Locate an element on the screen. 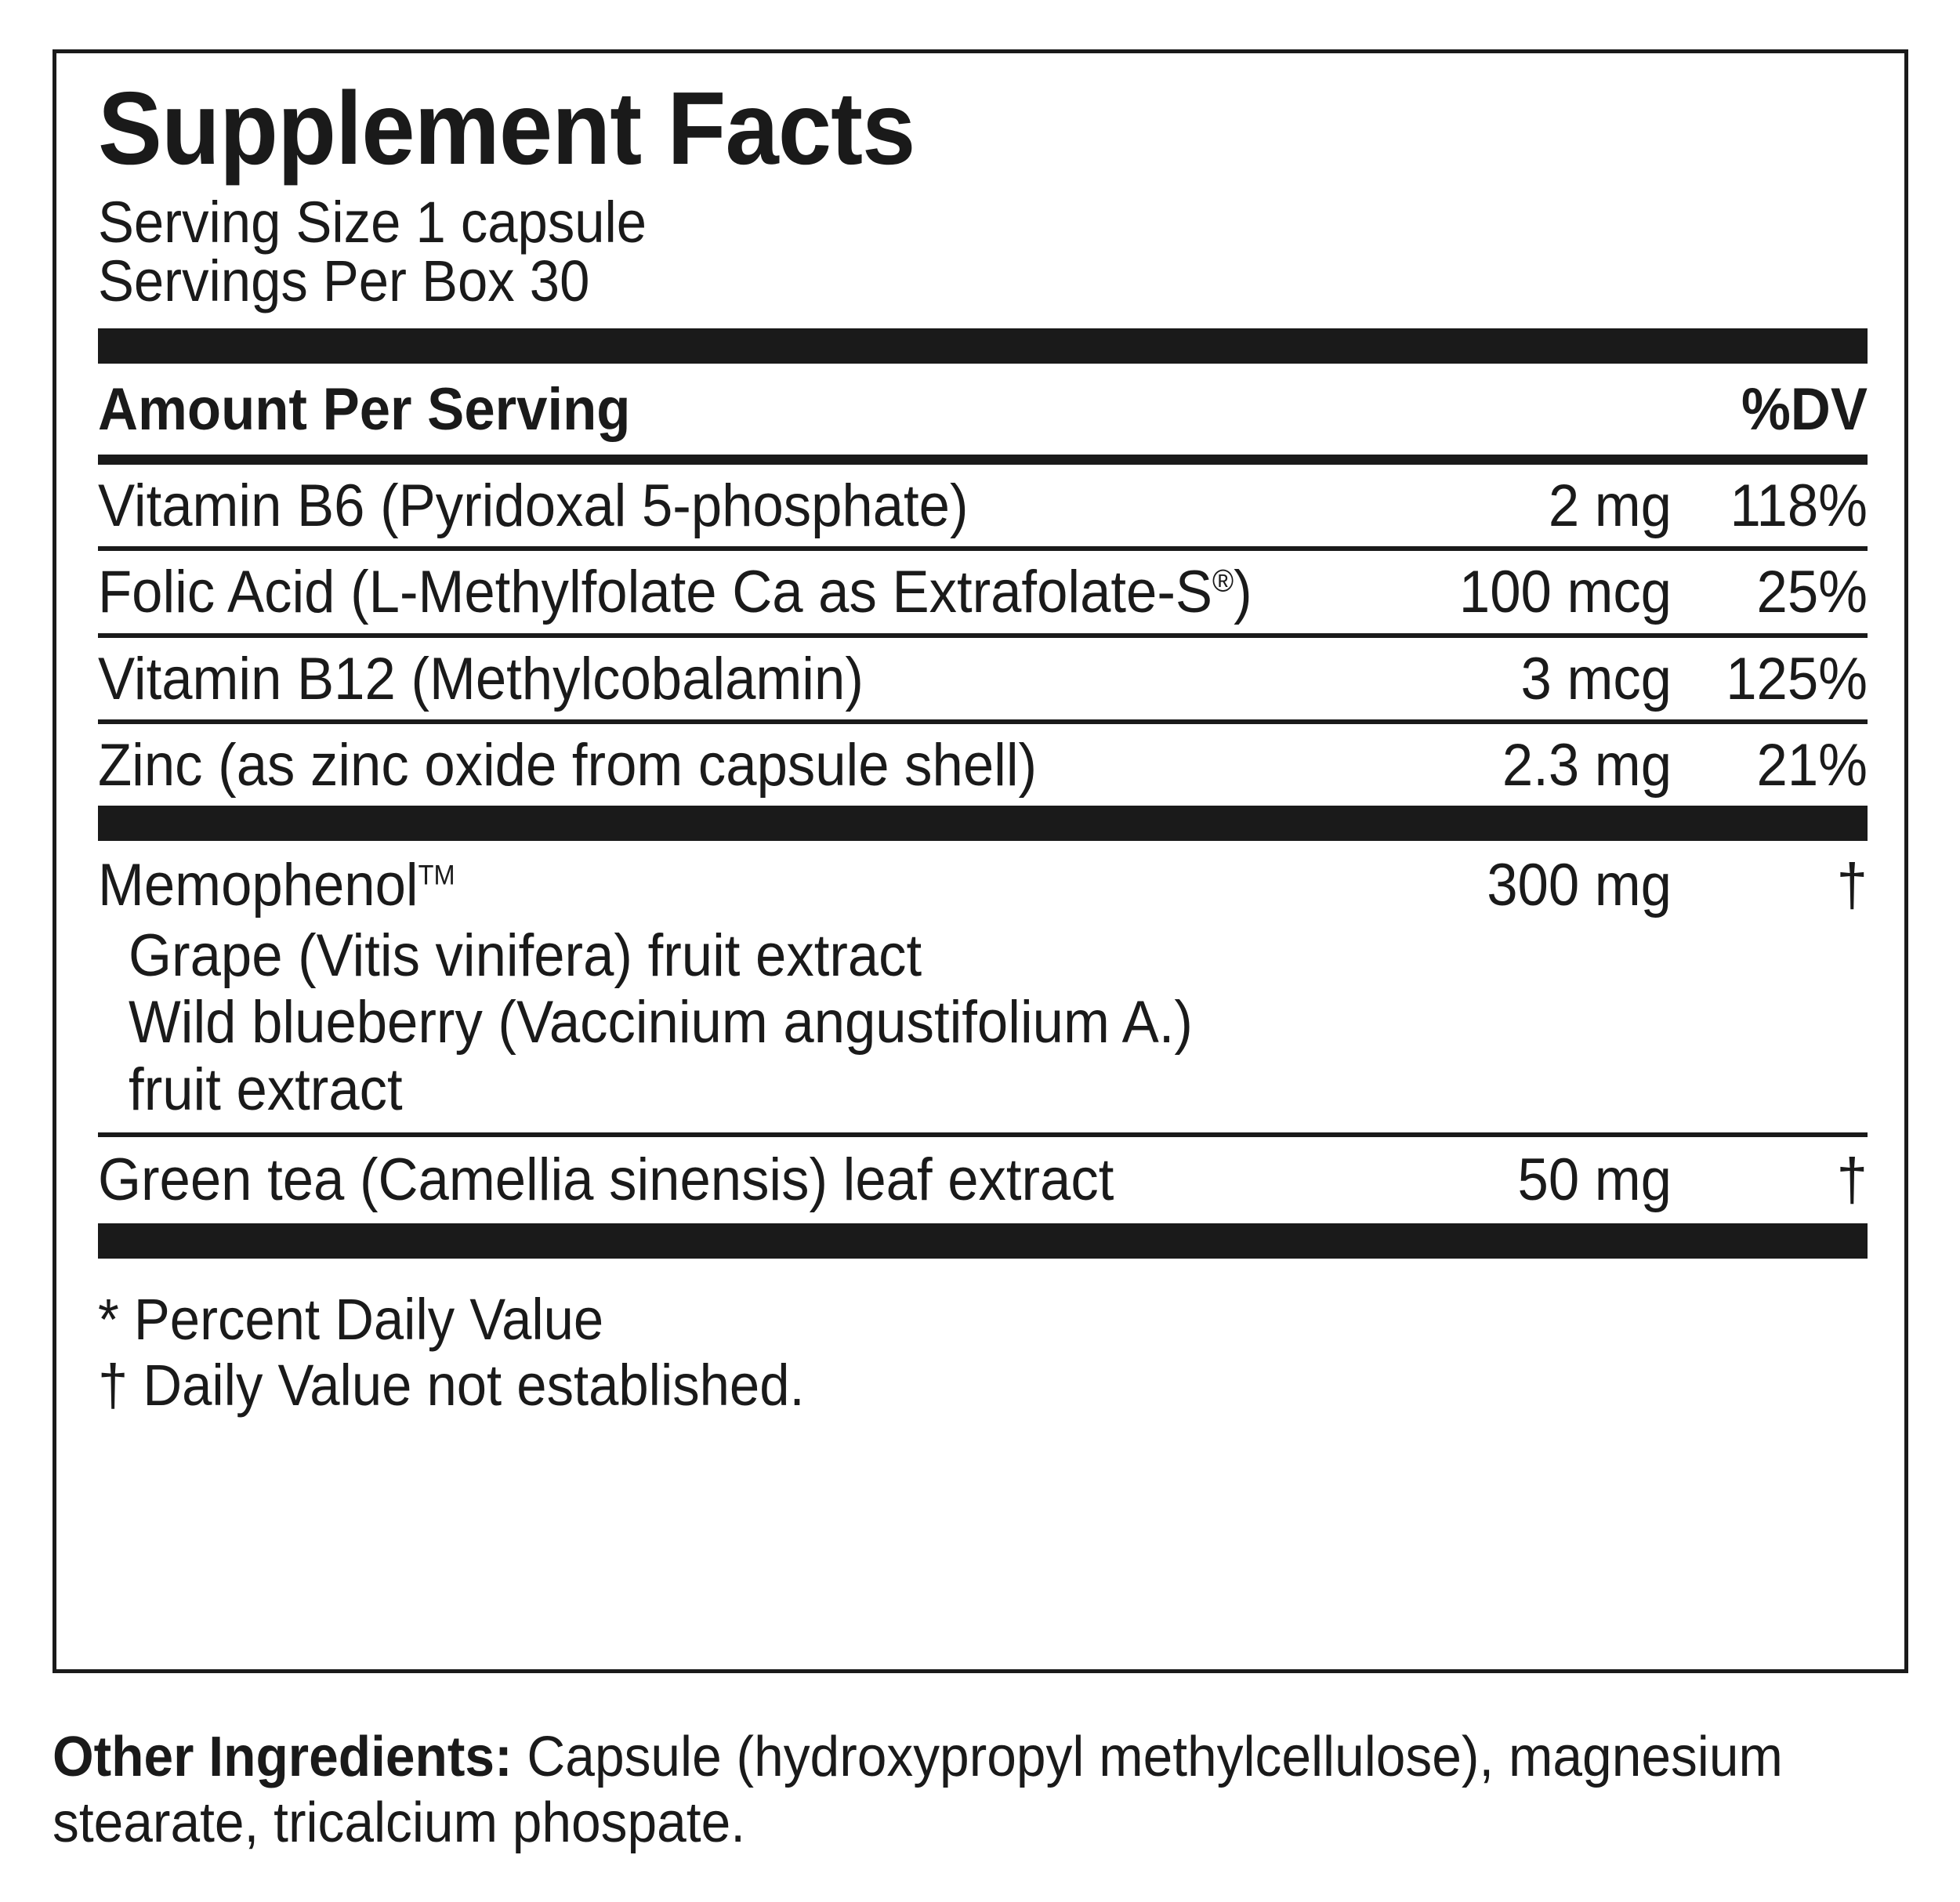  blend-name-text: Memophenol is located at coordinates (258, 885).